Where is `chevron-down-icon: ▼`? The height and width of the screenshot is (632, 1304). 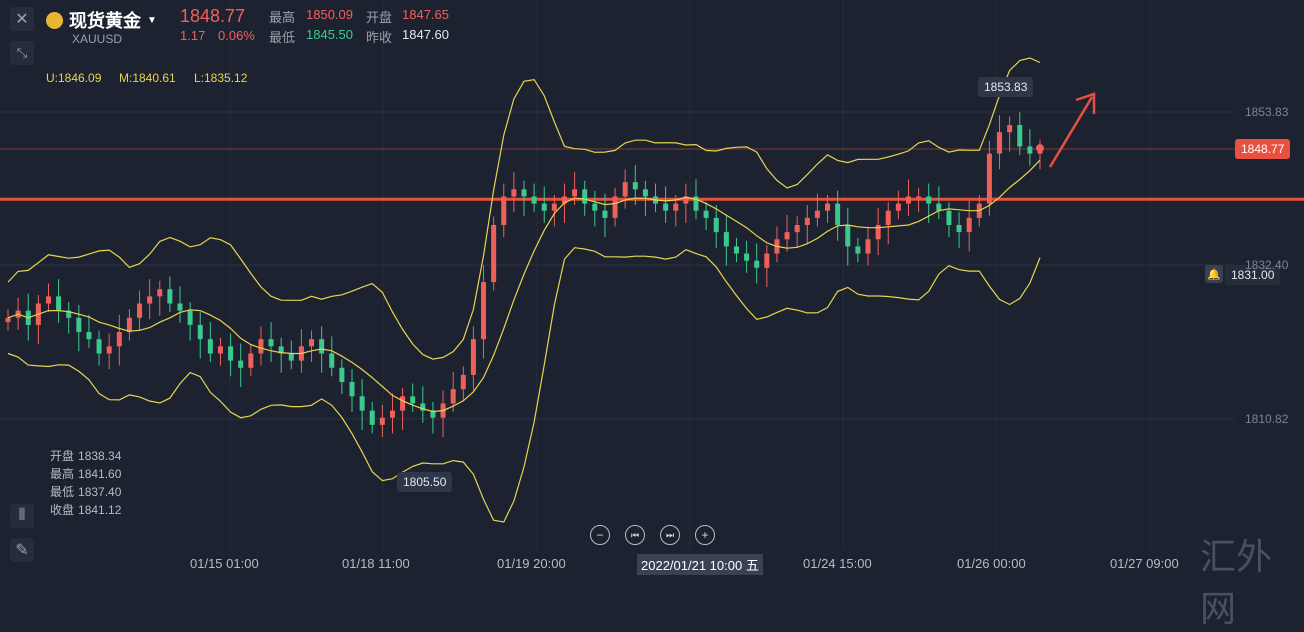
chevron-down-icon: ▼ is located at coordinates (152, 20).